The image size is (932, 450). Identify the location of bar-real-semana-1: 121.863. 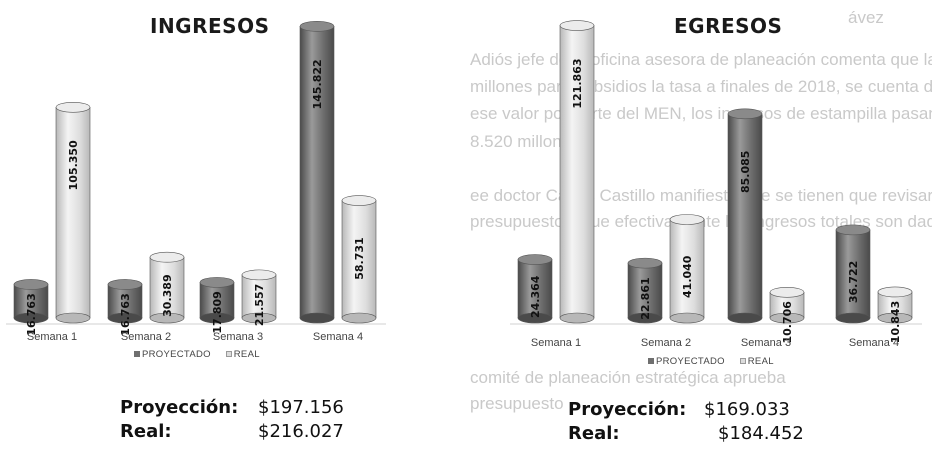
(577, 172).